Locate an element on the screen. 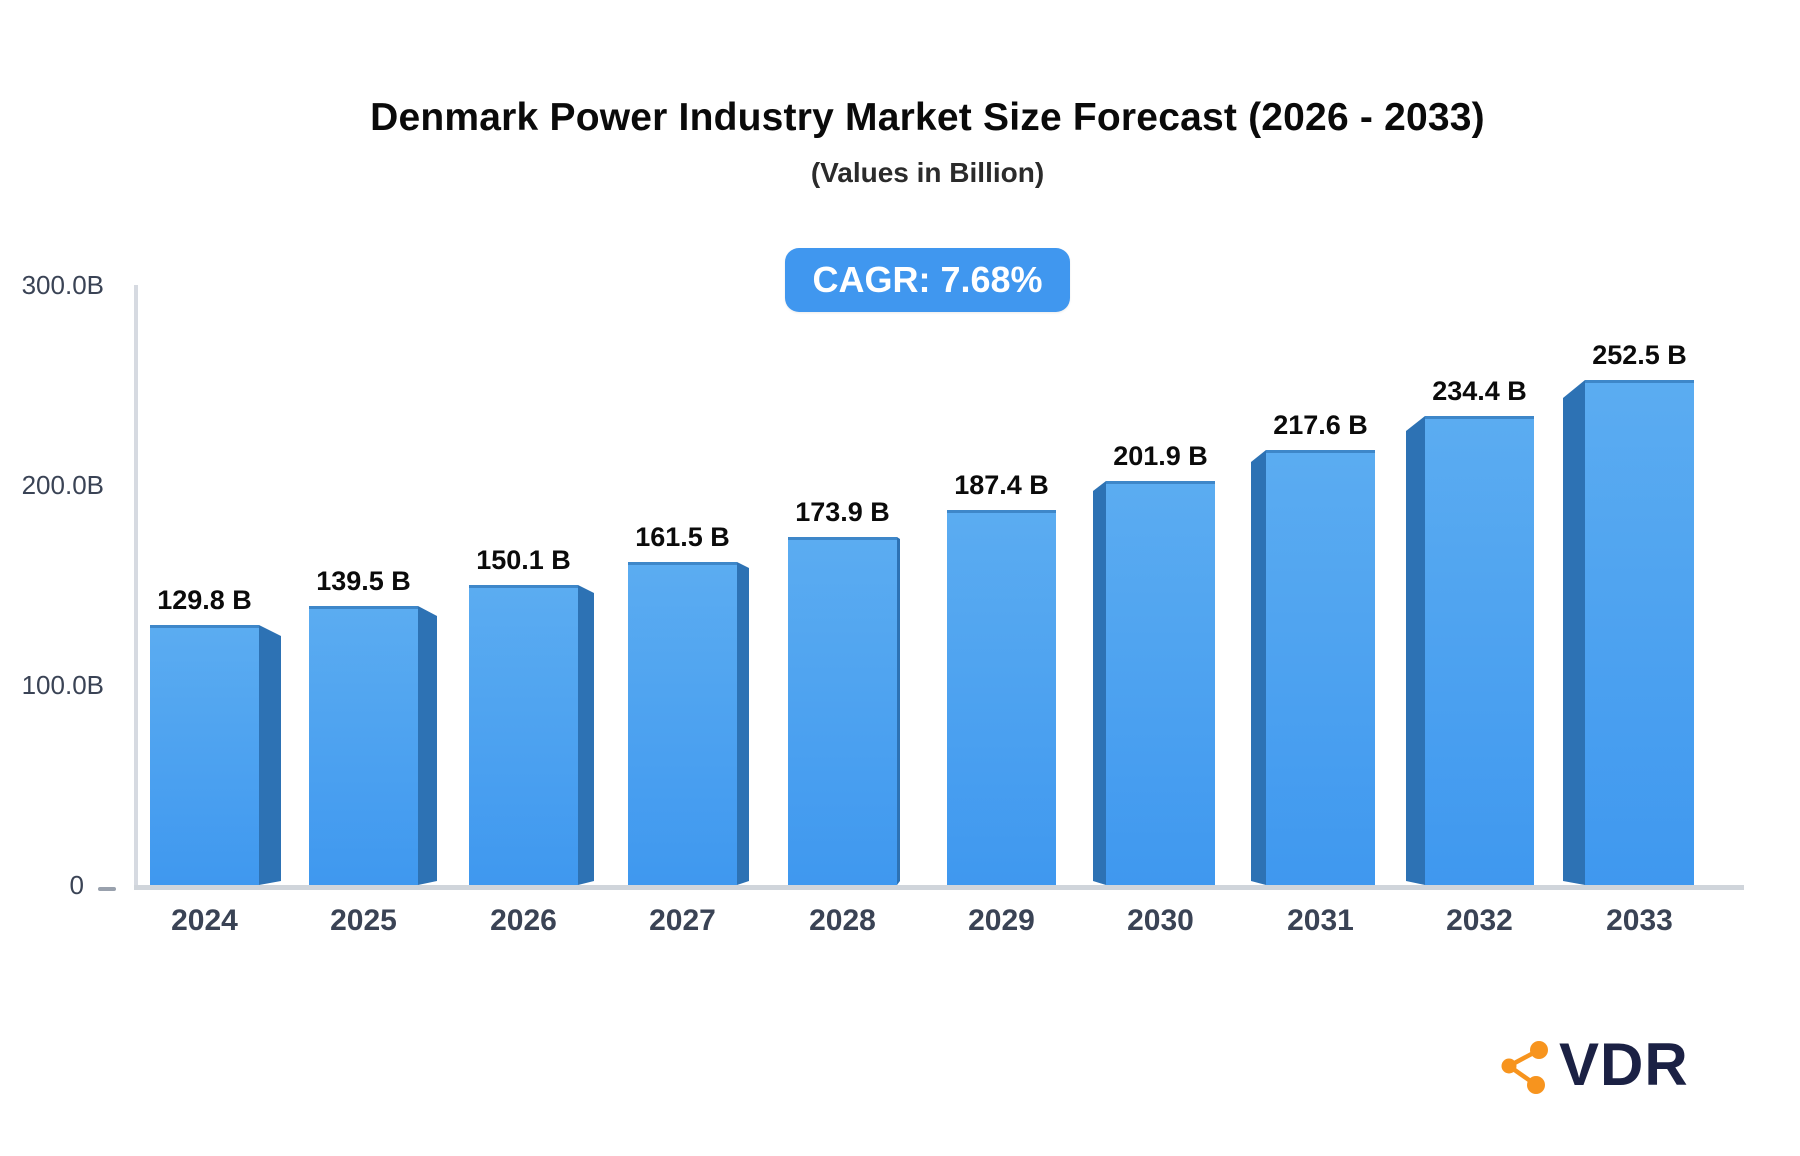 This screenshot has width=1800, height=1156. bar-value-label: 150.1 B is located at coordinates (523, 560).